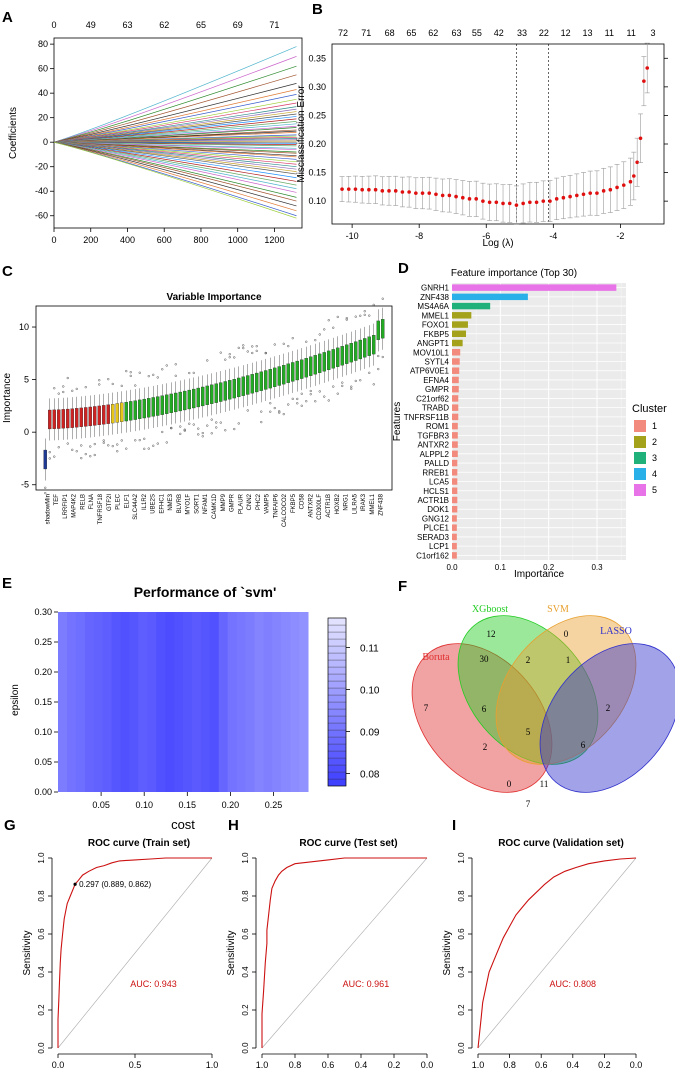 This screenshot has height=1071, width=675. I want to click on x-tick-label: NFAM1, so click(206, 503).